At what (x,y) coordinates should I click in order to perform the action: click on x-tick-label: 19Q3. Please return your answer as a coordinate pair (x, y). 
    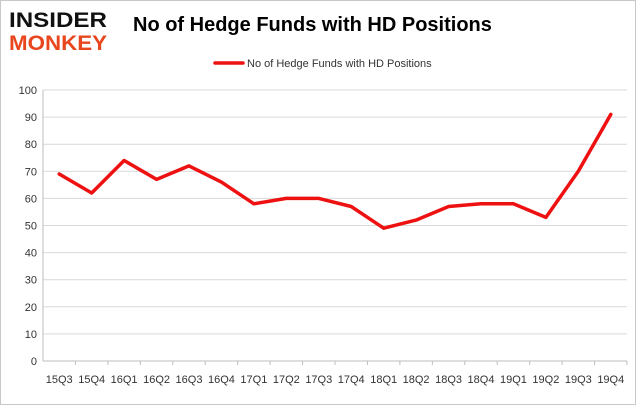
    Looking at the image, I should click on (578, 380).